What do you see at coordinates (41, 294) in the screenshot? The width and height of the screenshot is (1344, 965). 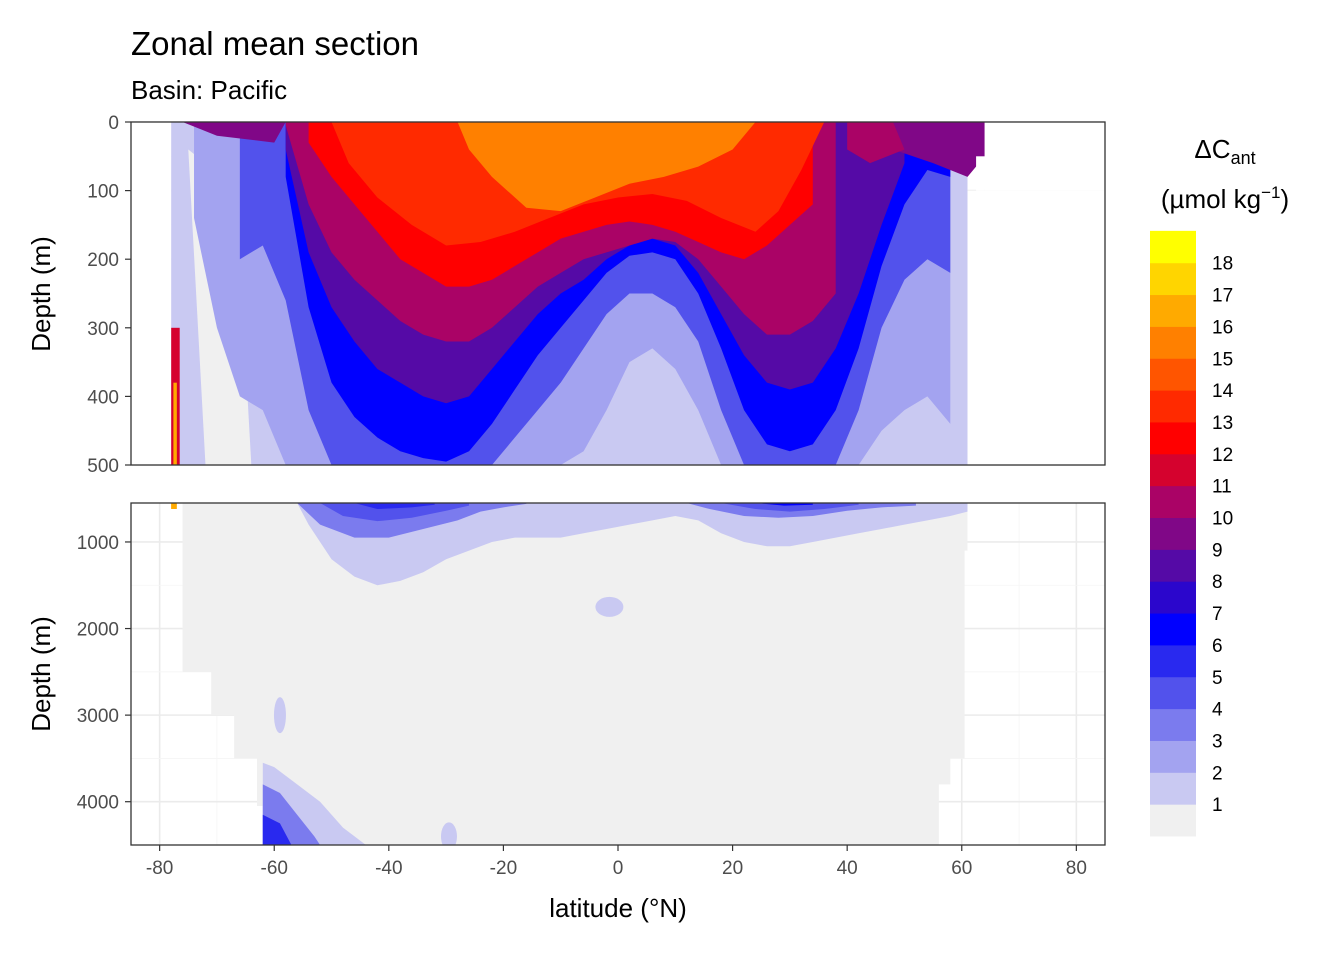 I see `y-axis-title-upper: Depth (m)` at bounding box center [41, 294].